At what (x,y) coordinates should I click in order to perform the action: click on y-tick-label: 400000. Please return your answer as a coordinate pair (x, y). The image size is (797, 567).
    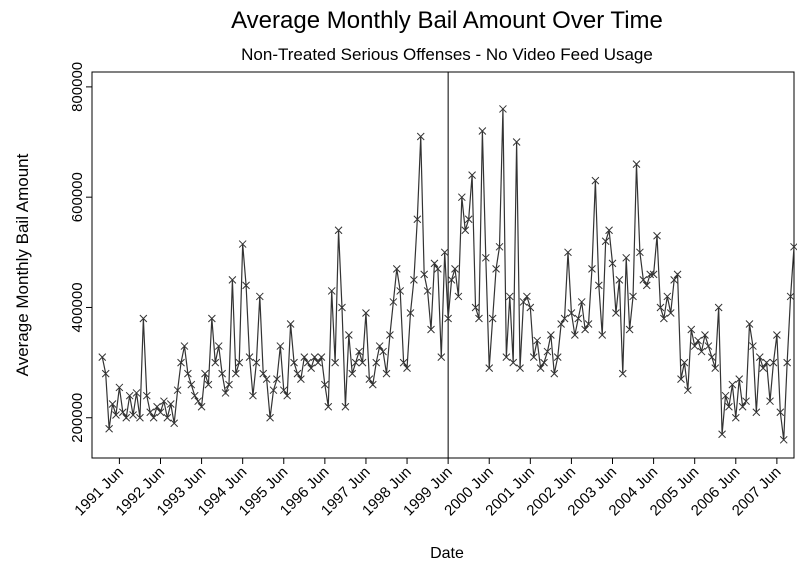
    Looking at the image, I should click on (77, 307).